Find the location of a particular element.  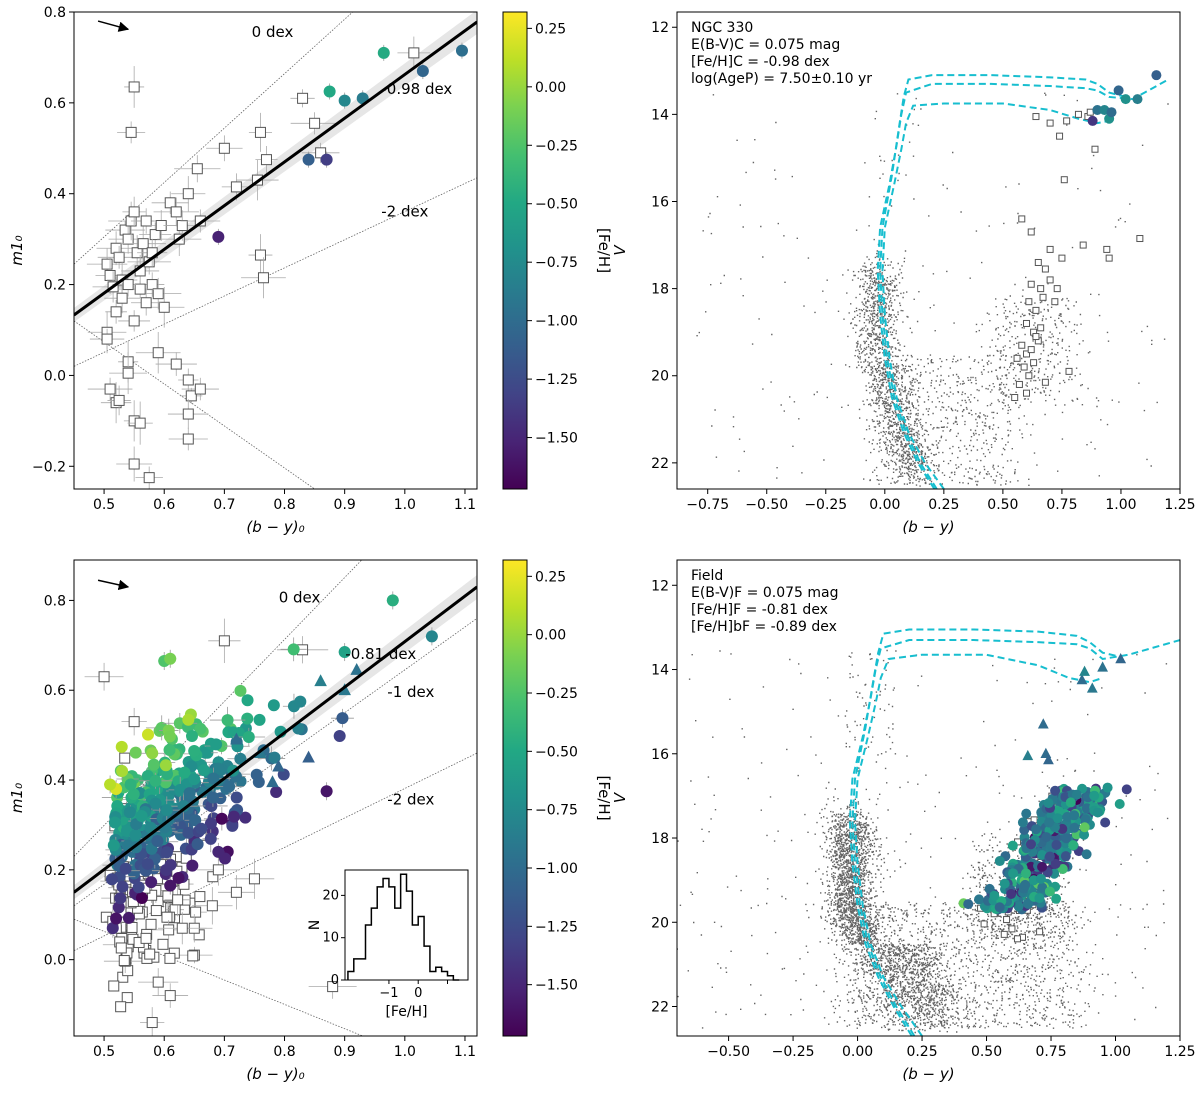

inset-y-tick-label: 20 is located at coordinates (330, 895).